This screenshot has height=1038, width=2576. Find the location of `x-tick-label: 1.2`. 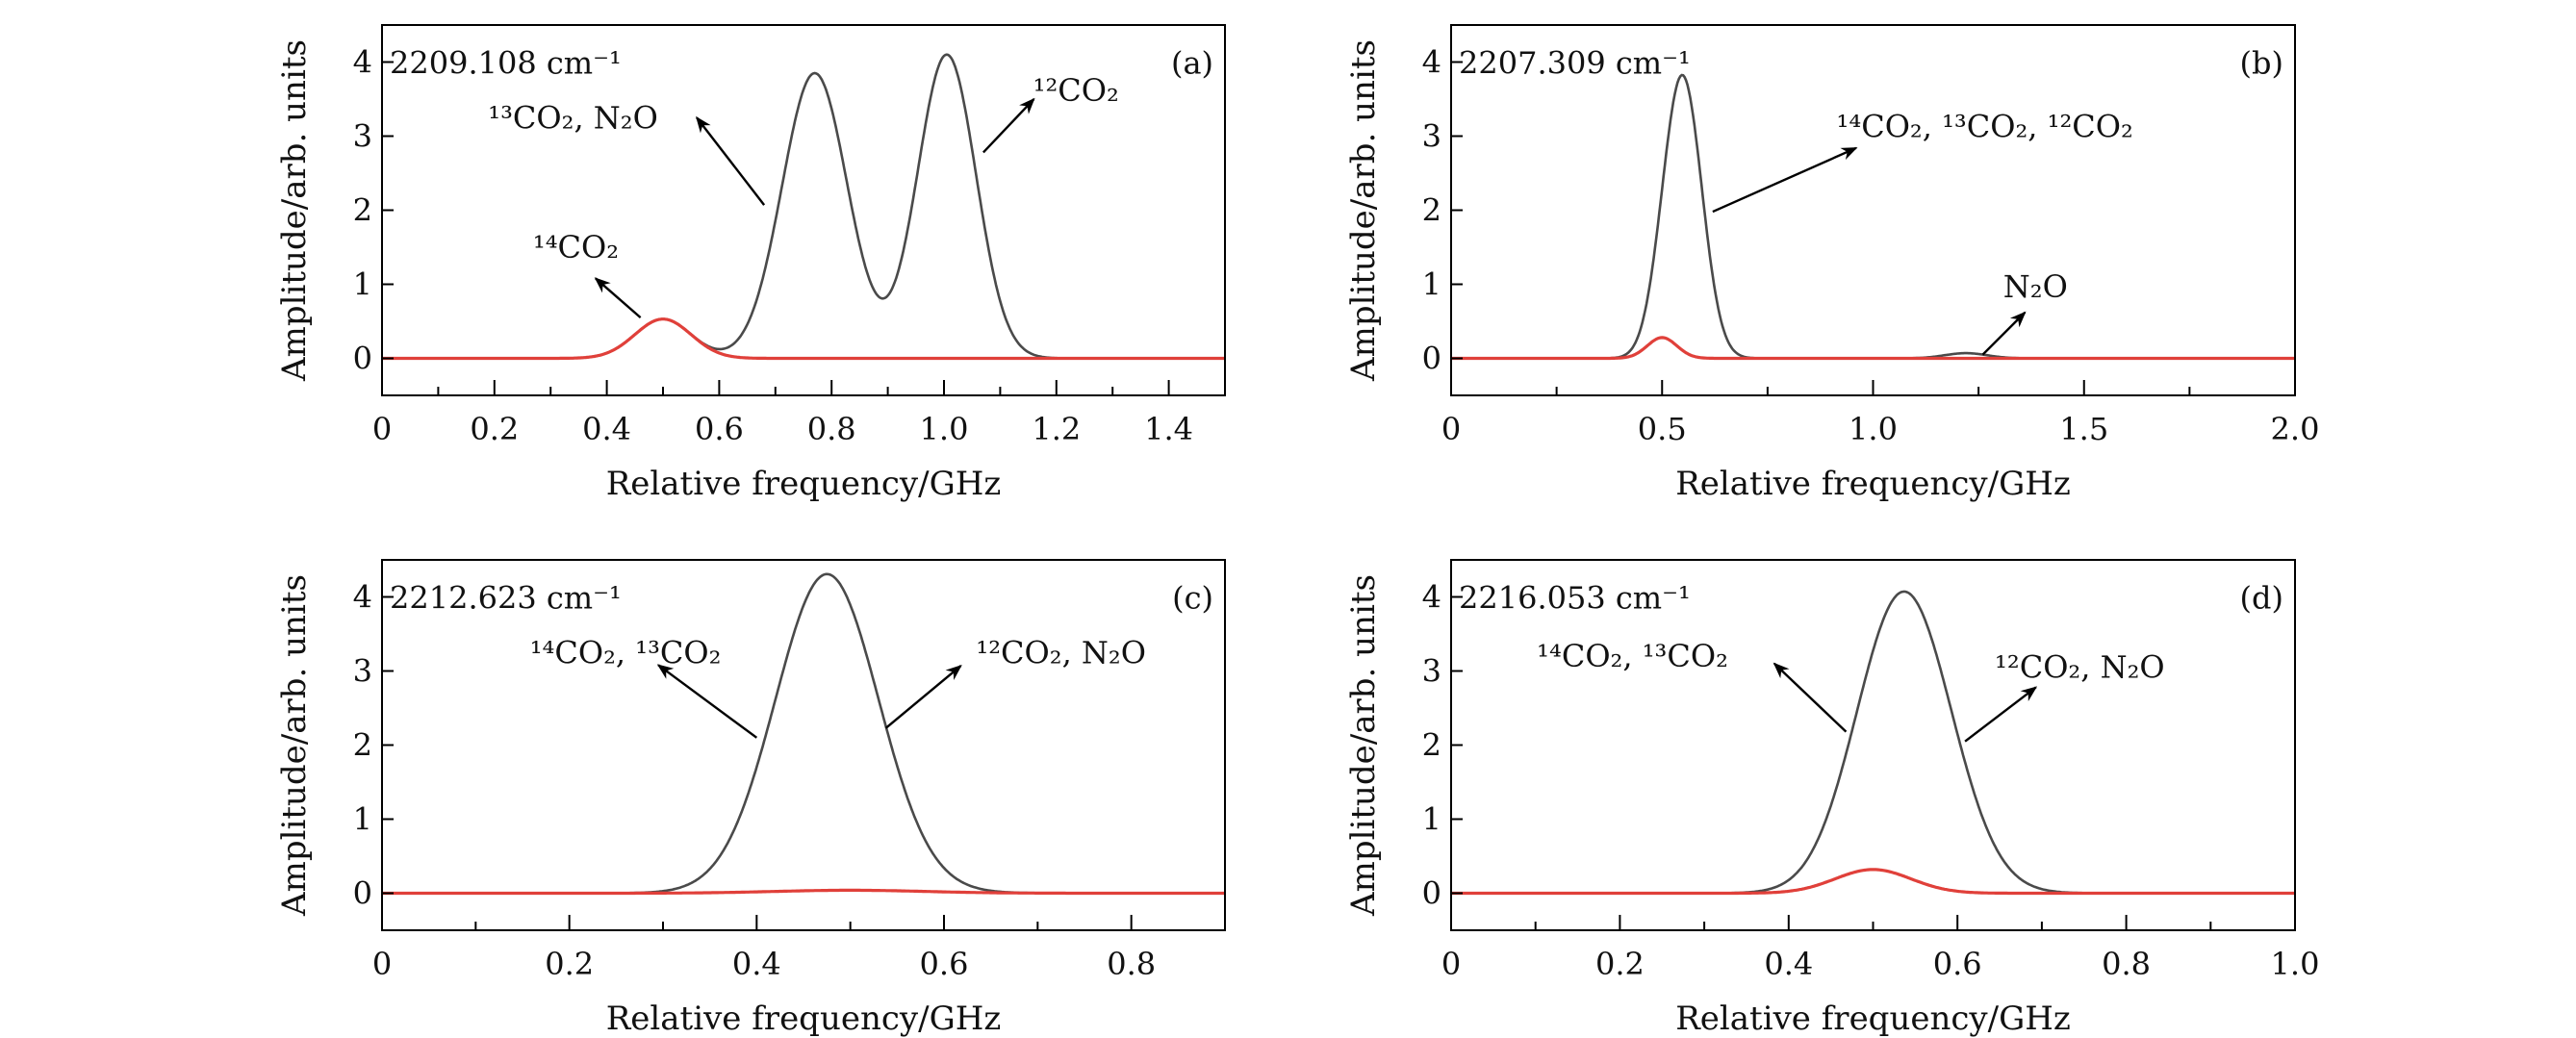

x-tick-label: 1.2 is located at coordinates (1056, 429).